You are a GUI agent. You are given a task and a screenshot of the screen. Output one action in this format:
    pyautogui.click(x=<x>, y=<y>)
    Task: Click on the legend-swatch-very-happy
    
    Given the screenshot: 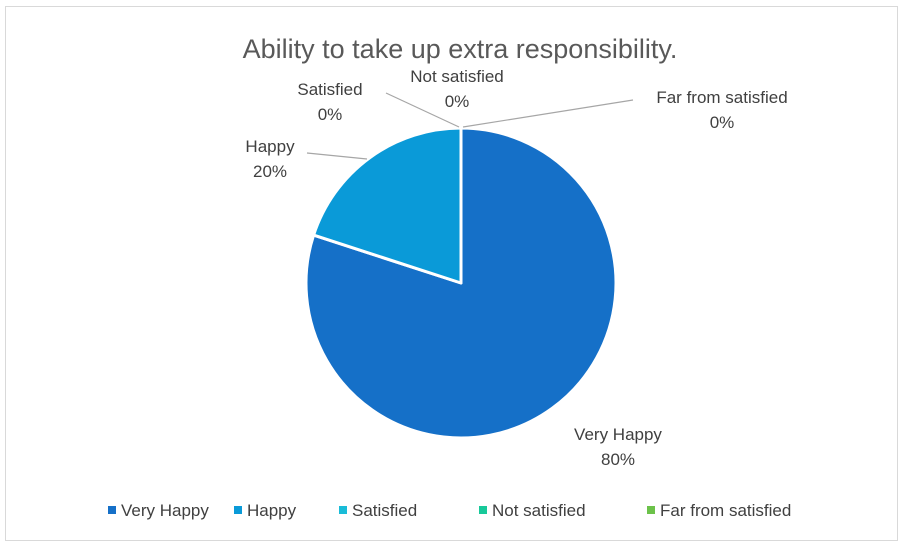 What is the action you would take?
    pyautogui.click(x=112, y=510)
    